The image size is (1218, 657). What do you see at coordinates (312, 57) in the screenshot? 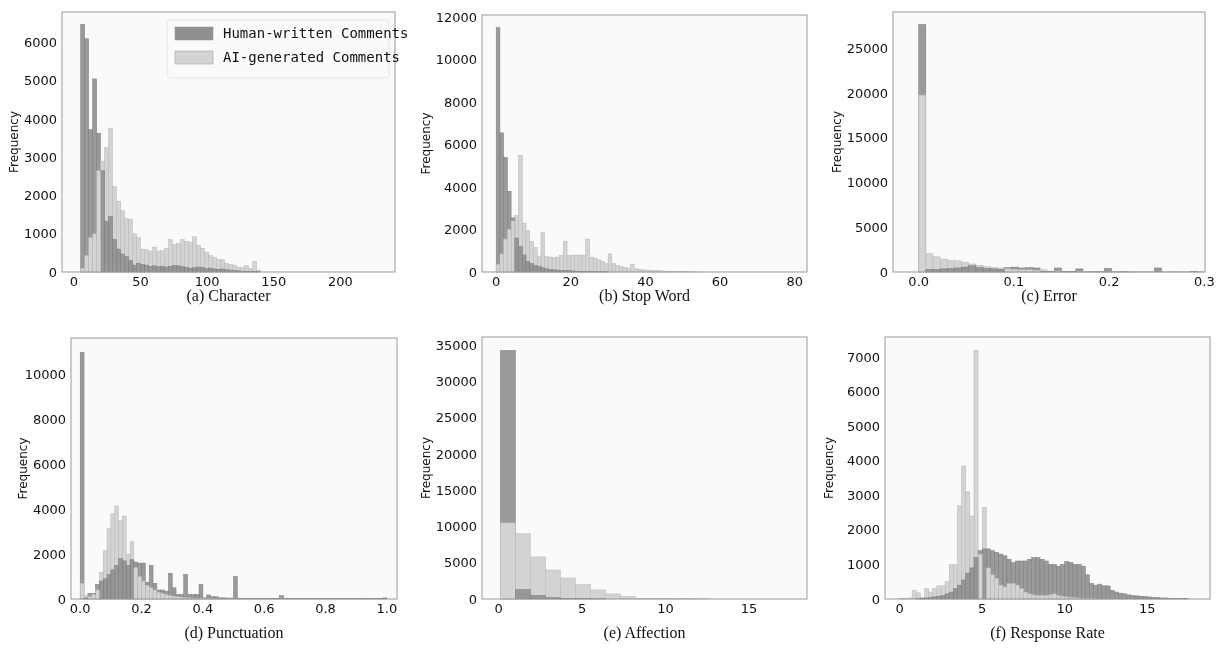
I see `legend-label: AI-generated Comments` at bounding box center [312, 57].